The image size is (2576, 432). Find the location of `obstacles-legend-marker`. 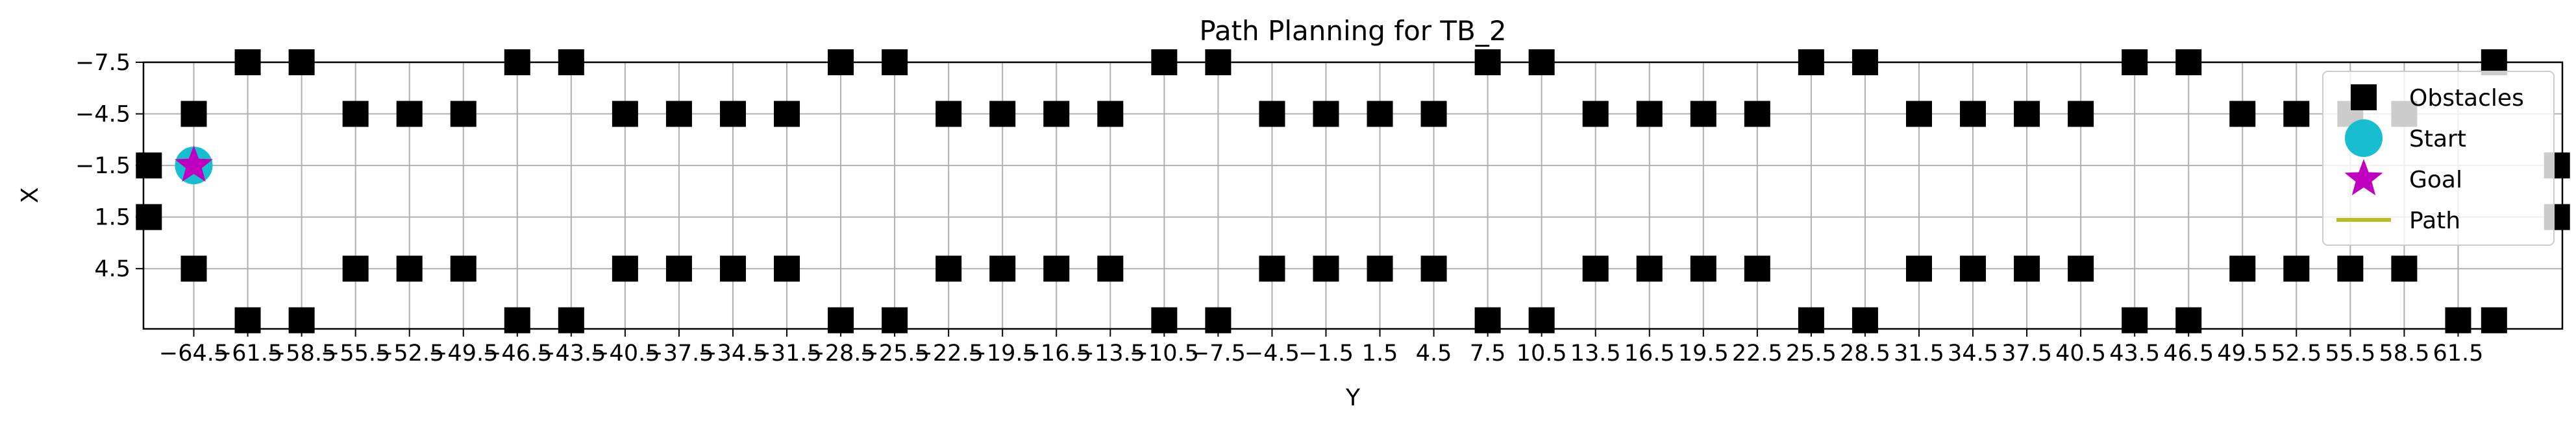

obstacles-legend-marker is located at coordinates (2364, 97).